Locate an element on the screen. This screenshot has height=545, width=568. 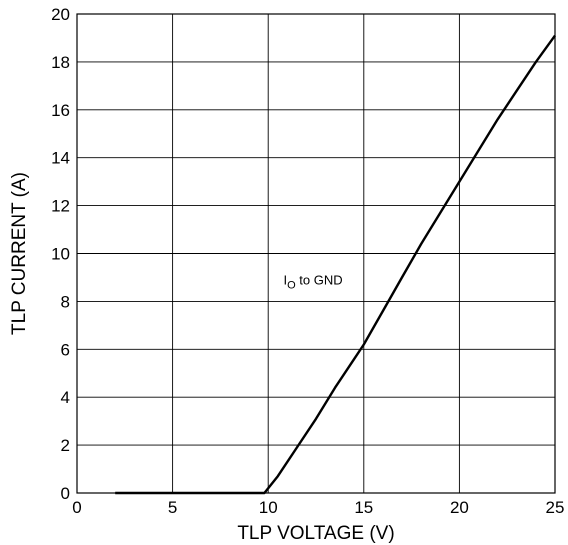
x-tick-label: 5 is located at coordinates (172, 507).